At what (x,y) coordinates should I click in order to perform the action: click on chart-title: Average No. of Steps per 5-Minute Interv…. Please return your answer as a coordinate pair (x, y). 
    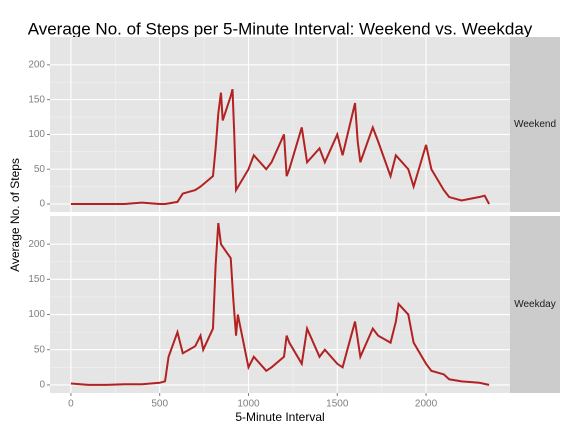
    Looking at the image, I should click on (280, 28).